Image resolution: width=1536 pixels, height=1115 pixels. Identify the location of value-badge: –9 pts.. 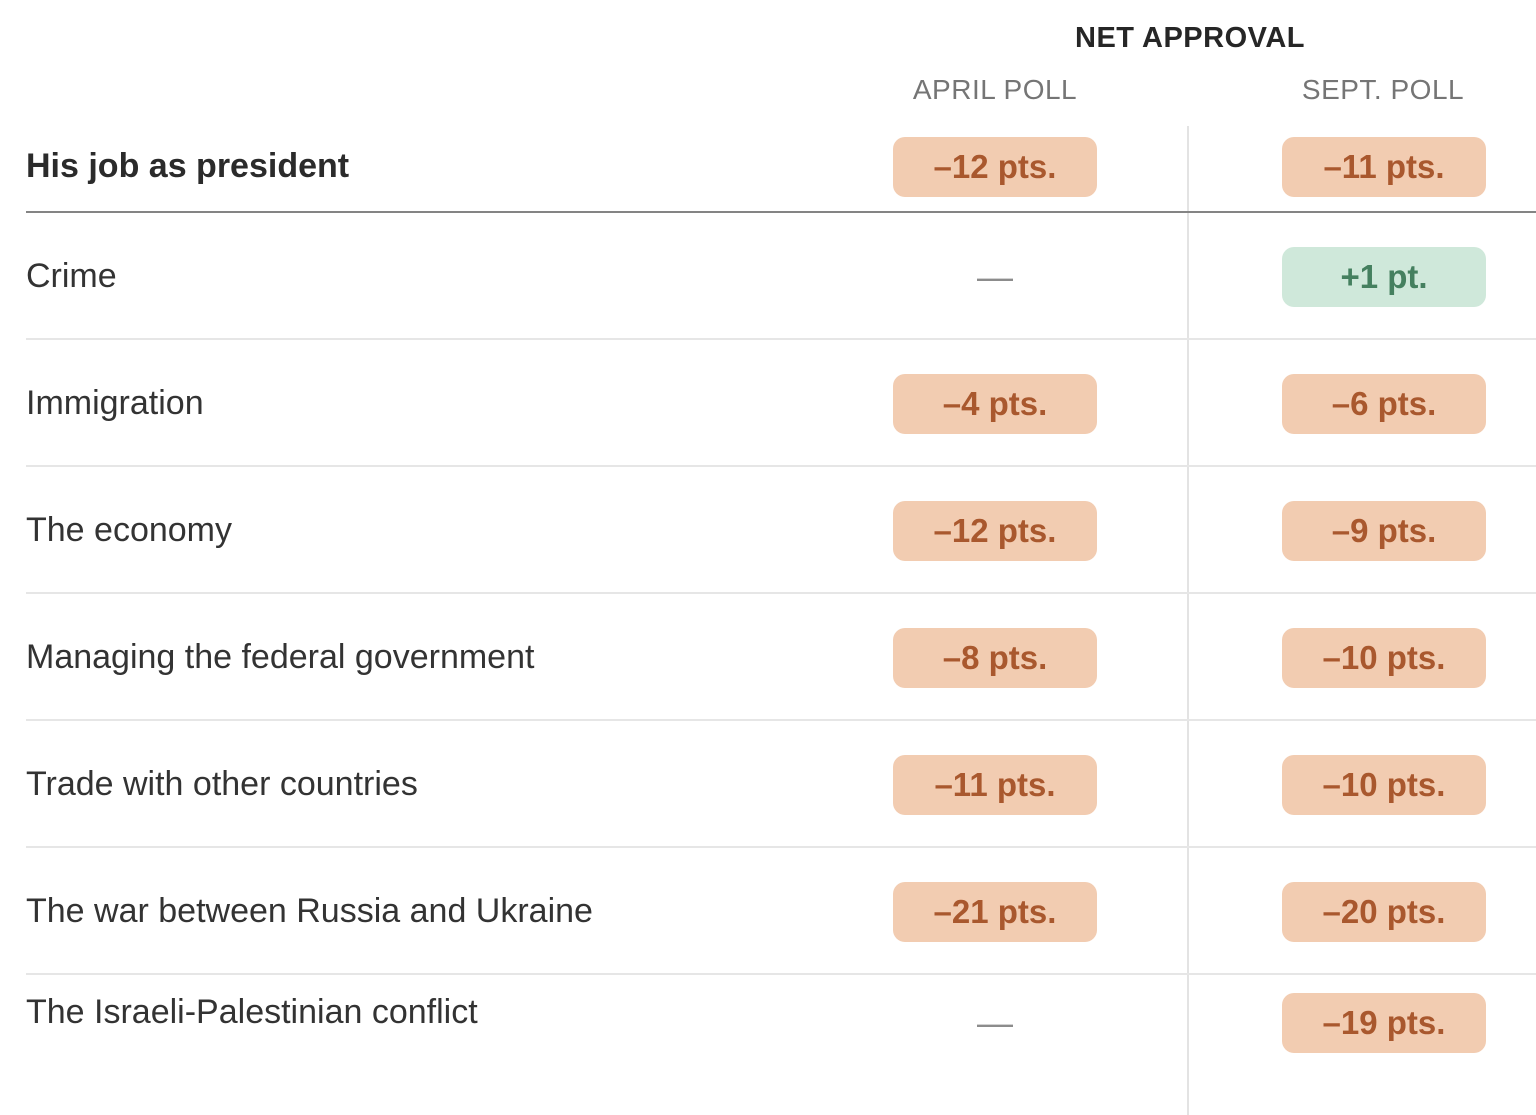
(1384, 530).